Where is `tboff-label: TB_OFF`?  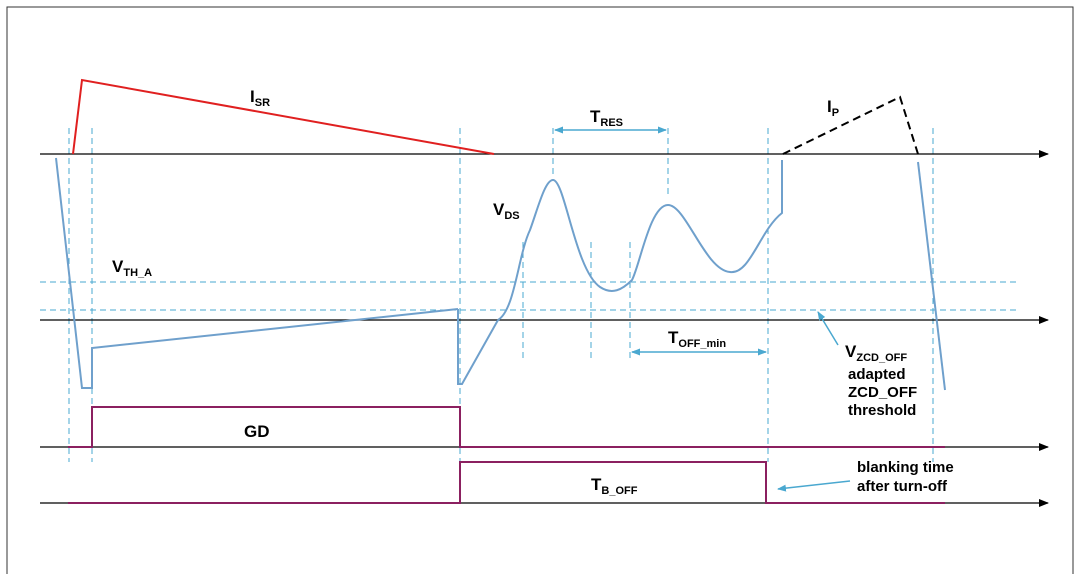
tboff-label: TB_OFF is located at coordinates (614, 486).